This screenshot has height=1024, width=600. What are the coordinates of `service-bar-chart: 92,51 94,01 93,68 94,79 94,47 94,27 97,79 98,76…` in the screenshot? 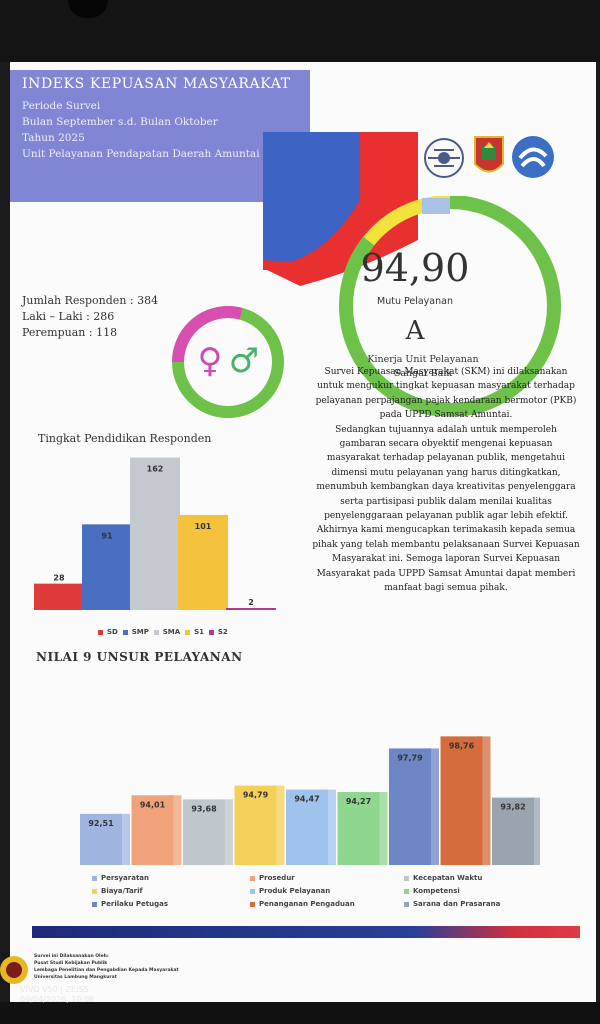 It's located at (310, 800).